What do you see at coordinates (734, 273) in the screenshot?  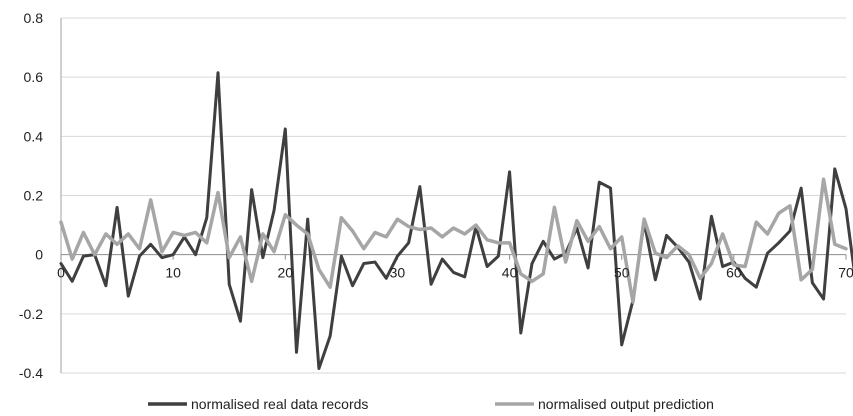 I see `x-tick-label: 60` at bounding box center [734, 273].